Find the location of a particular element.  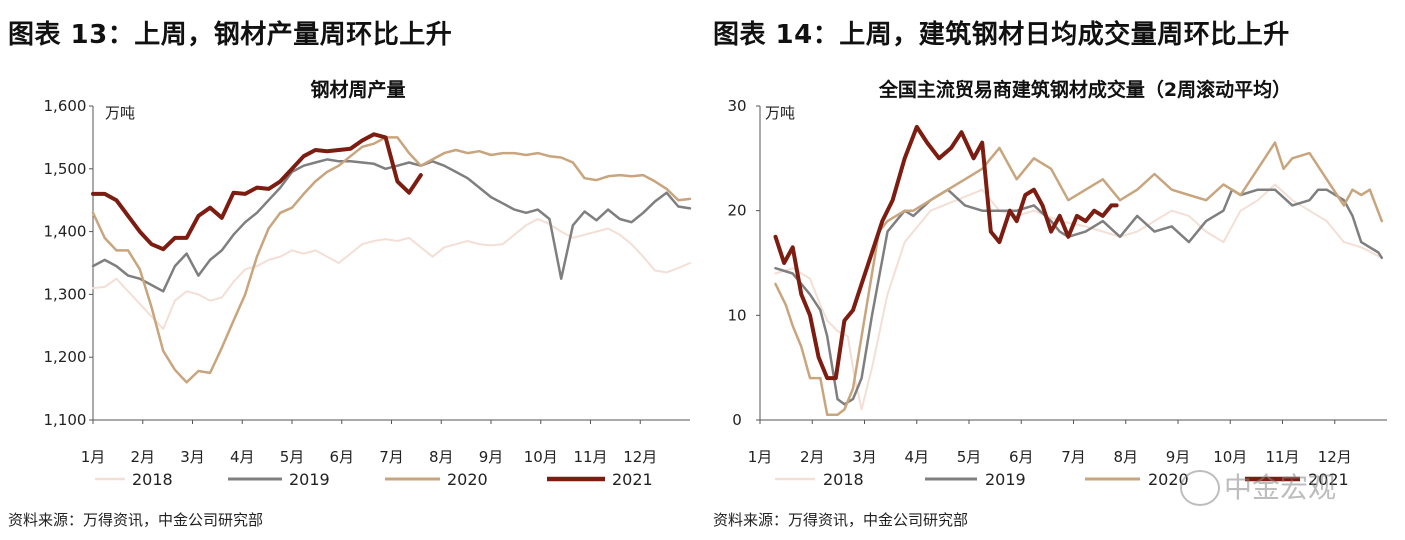

series-line-2019 is located at coordinates (391, 225).